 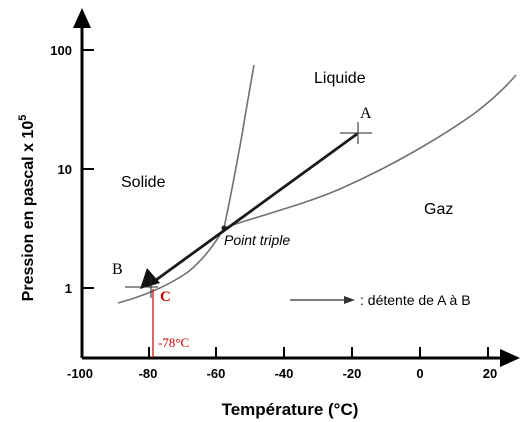 I want to click on y-tick-label-10: 10, so click(x=65, y=169).